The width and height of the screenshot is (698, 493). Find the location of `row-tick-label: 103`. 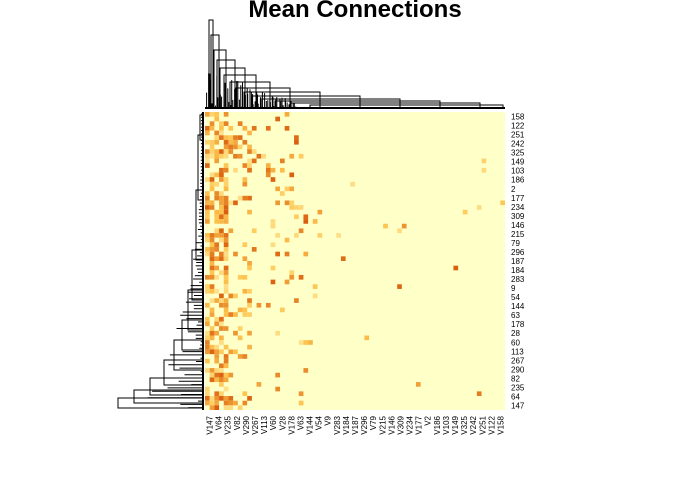

row-tick-label: 103 is located at coordinates (518, 171).